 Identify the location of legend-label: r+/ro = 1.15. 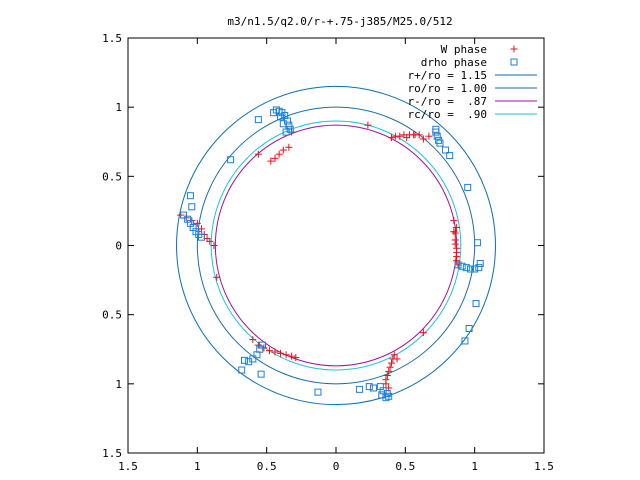
(447, 75).